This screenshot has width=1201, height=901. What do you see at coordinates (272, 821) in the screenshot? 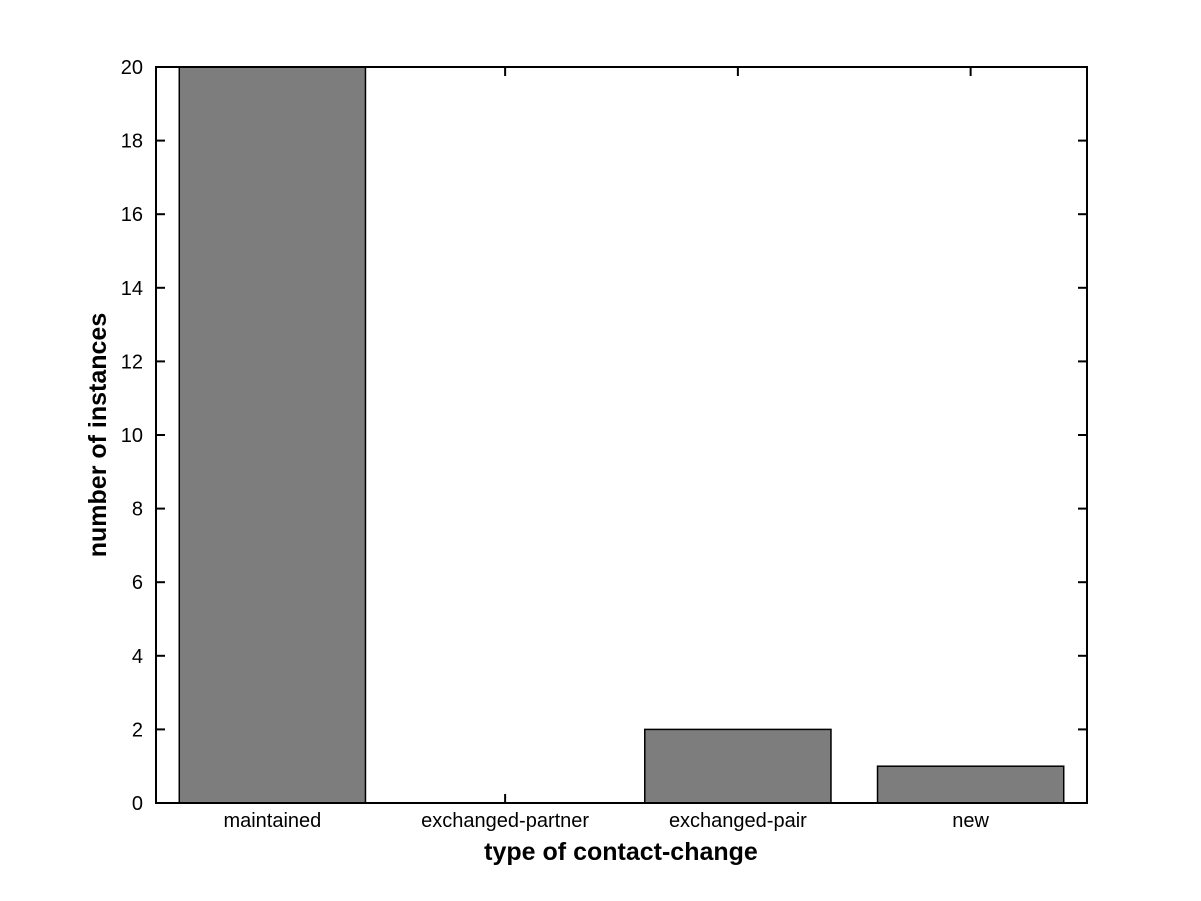
I see `x-tick-label: maintained` at bounding box center [272, 821].